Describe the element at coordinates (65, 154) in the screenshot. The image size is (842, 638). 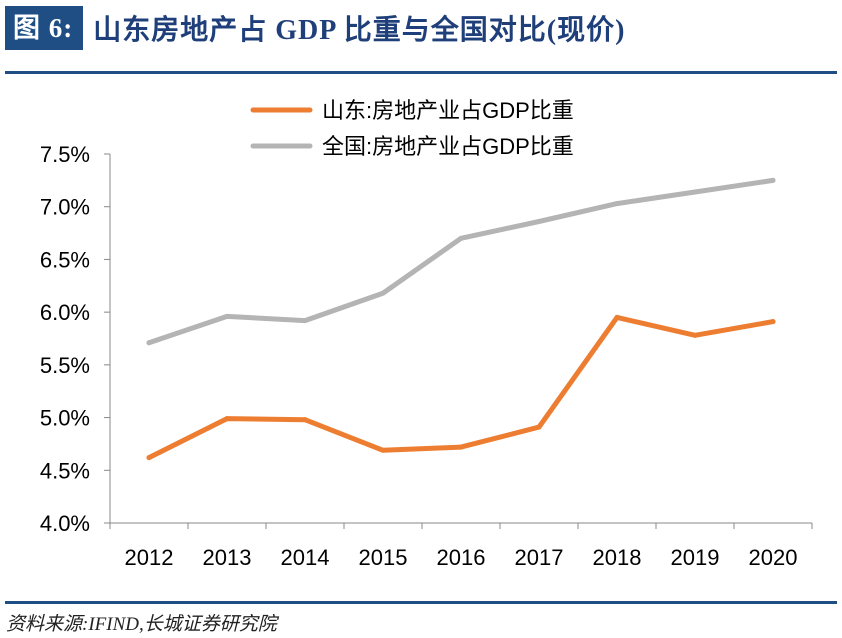
I see `y-tick-label: 7.5%` at that location.